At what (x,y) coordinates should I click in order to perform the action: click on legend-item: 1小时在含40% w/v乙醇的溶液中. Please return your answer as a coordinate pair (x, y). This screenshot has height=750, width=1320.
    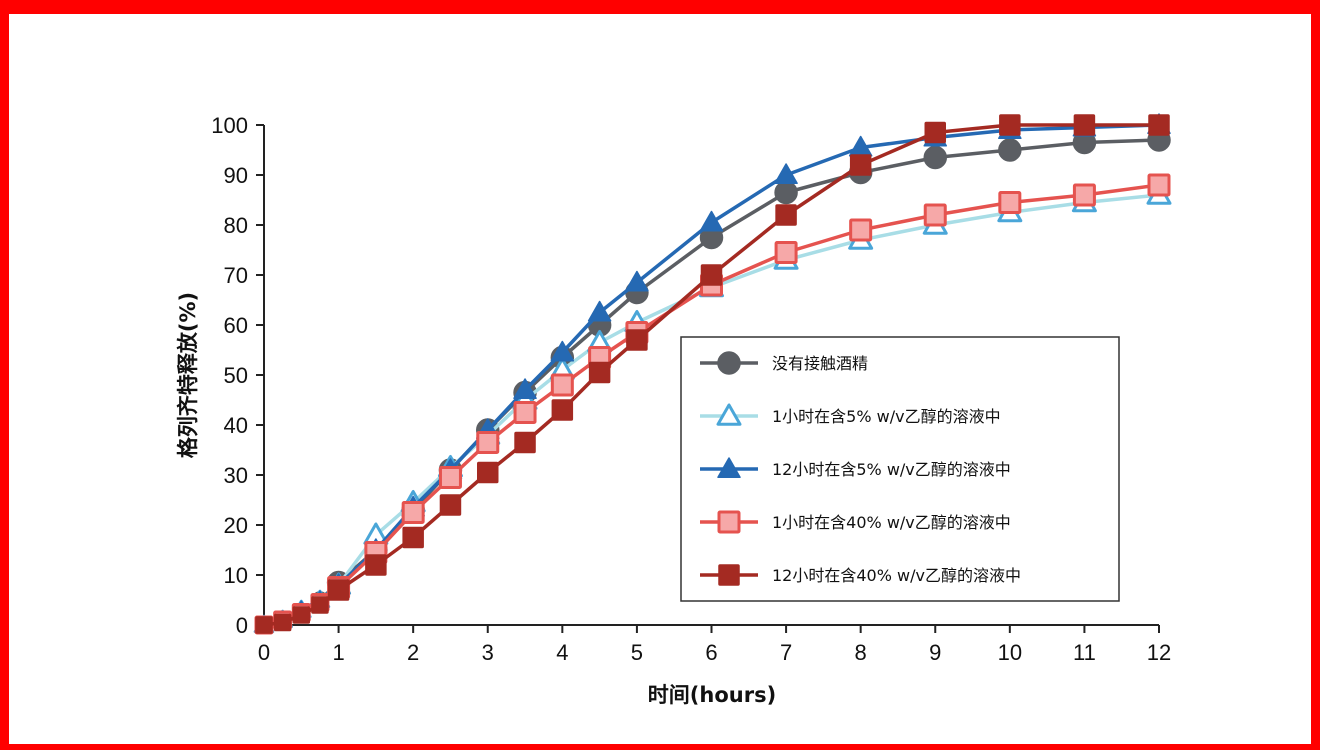
    Looking at the image, I should click on (855, 522).